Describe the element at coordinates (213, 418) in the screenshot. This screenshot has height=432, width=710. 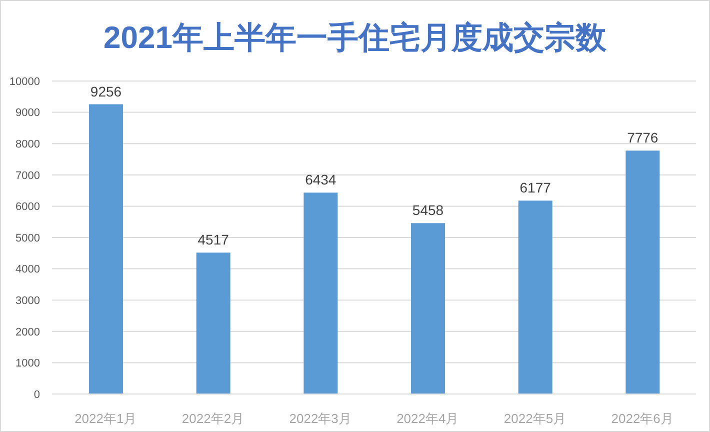
I see `x-tick-label: 2022年2月` at that location.